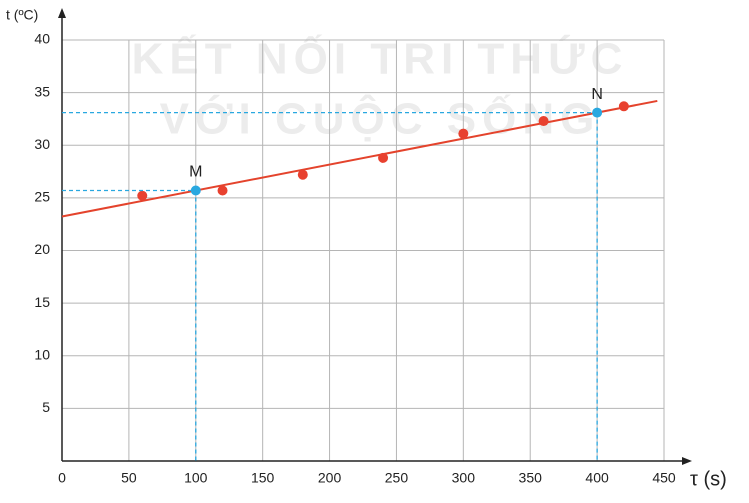  What do you see at coordinates (330, 478) in the screenshot?
I see `x-tick-label: 200` at bounding box center [330, 478].